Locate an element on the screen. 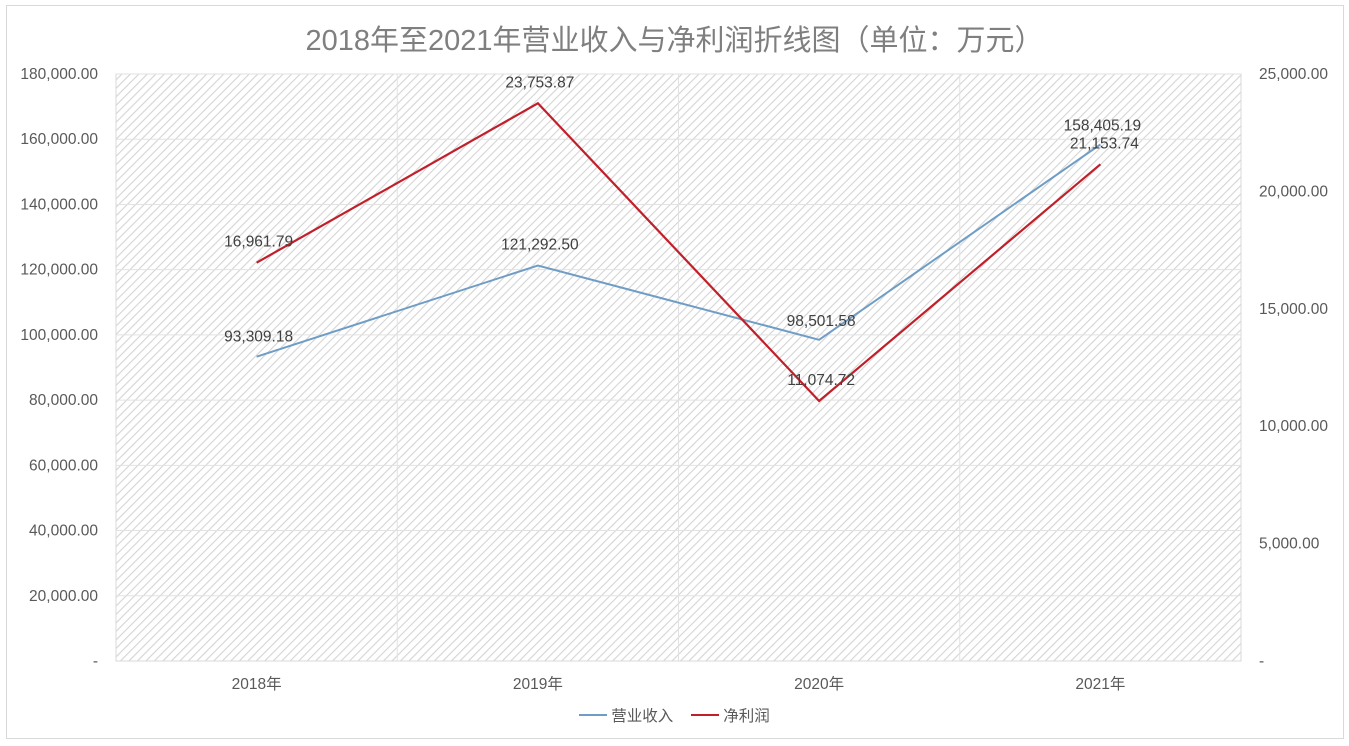  legend-label-net-profit: 净利润 is located at coordinates (746, 716).